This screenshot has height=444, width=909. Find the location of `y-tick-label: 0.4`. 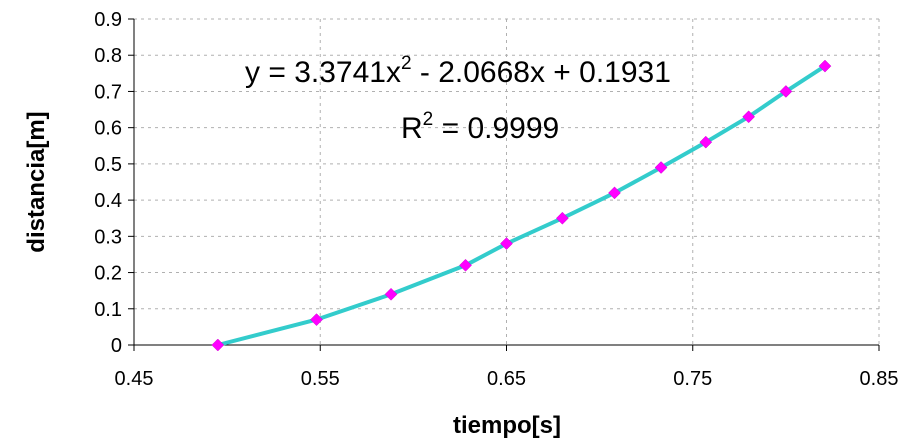

y-tick-label: 0.4 is located at coordinates (108, 201).